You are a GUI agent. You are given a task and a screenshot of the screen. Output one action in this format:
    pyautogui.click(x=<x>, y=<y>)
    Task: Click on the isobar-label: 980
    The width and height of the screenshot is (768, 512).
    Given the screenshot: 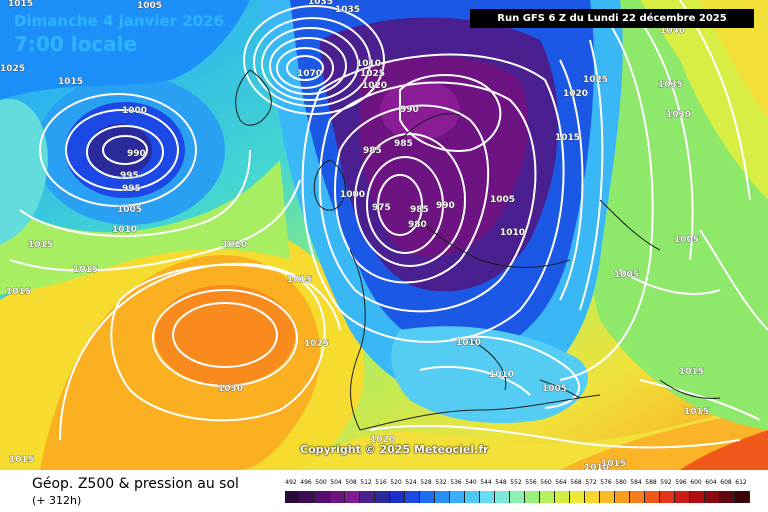 What is the action you would take?
    pyautogui.click(x=417, y=225)
    